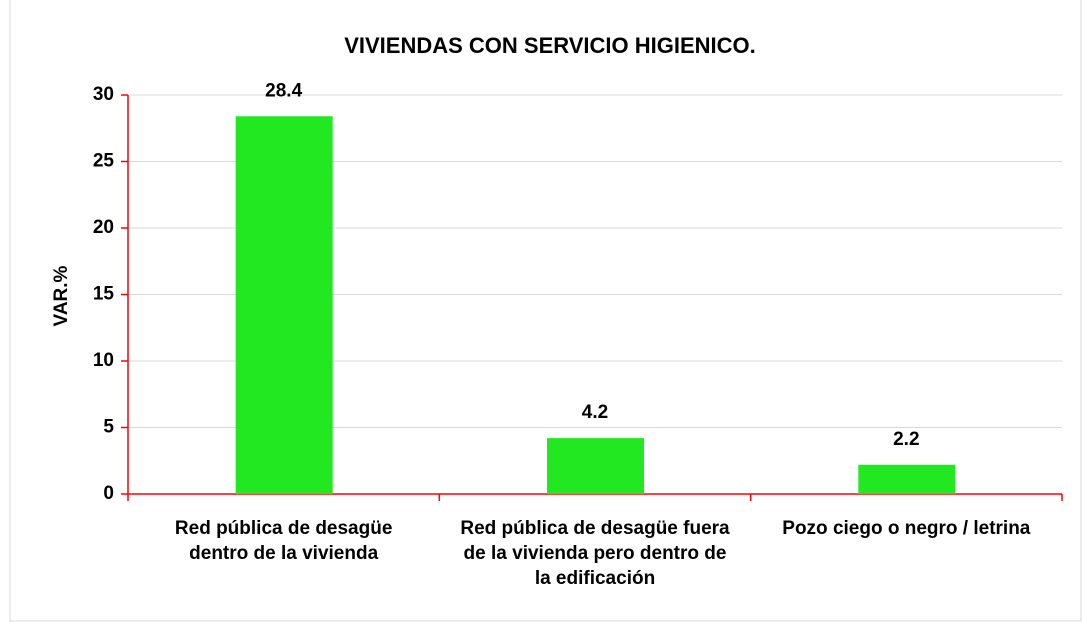  Describe the element at coordinates (108, 427) in the screenshot. I see `y-tick-label: 5` at that location.